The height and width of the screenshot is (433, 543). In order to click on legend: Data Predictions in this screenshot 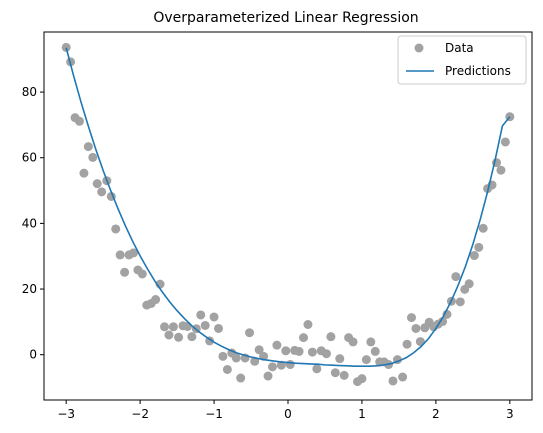, I will do `click(462, 60)`.